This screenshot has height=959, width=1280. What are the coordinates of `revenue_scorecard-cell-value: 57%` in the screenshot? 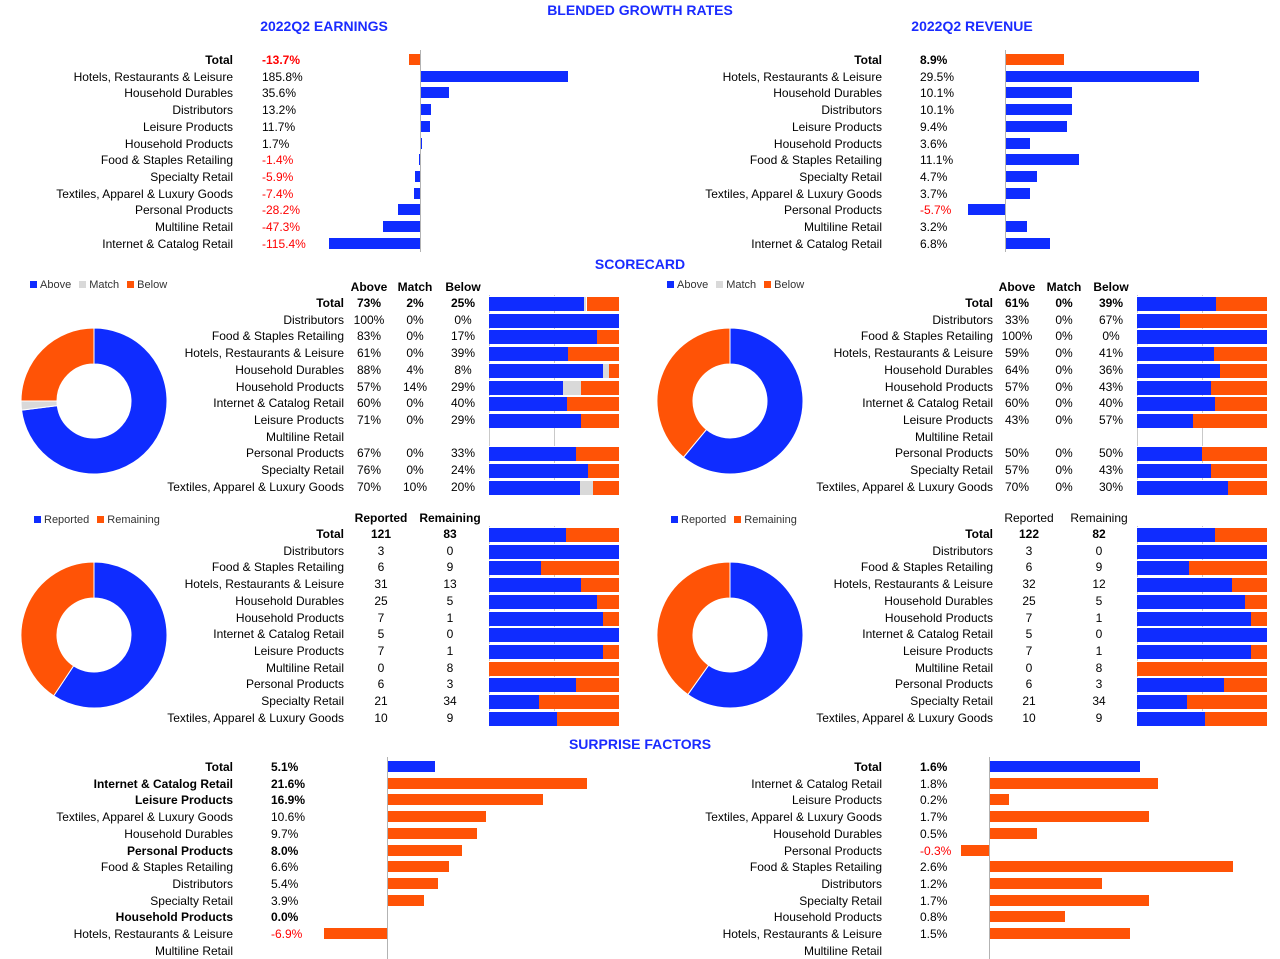 It's located at (1017, 386).